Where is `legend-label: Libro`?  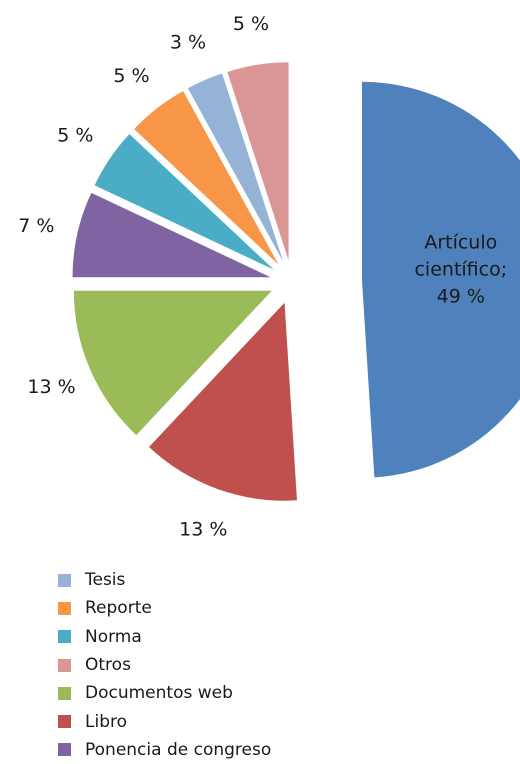 legend-label: Libro is located at coordinates (106, 721).